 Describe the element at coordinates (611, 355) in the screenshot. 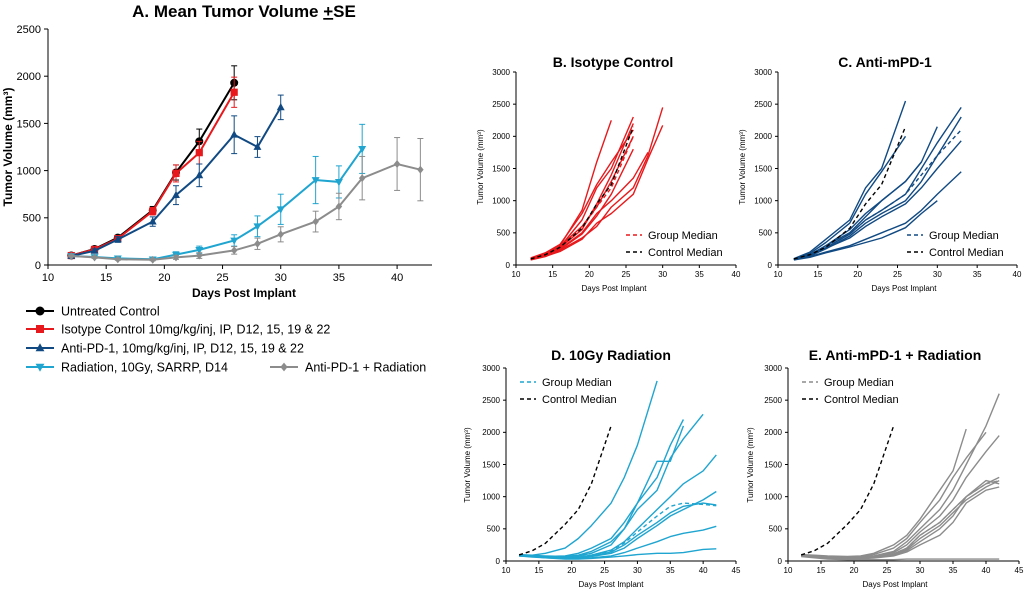

I see `chart-title: D. 10Gy Radiation` at that location.